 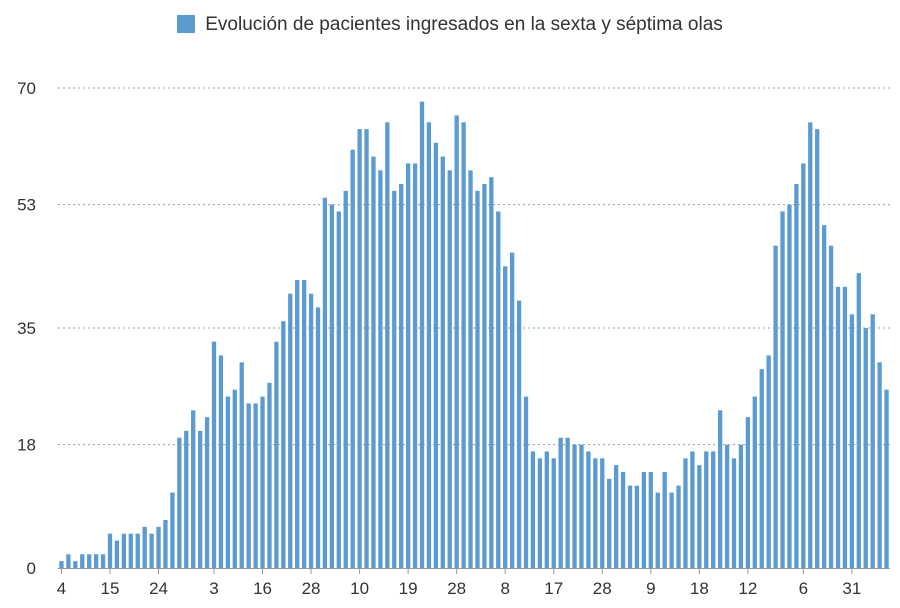 What do you see at coordinates (26, 328) in the screenshot?
I see `y-tick-label: 35` at bounding box center [26, 328].